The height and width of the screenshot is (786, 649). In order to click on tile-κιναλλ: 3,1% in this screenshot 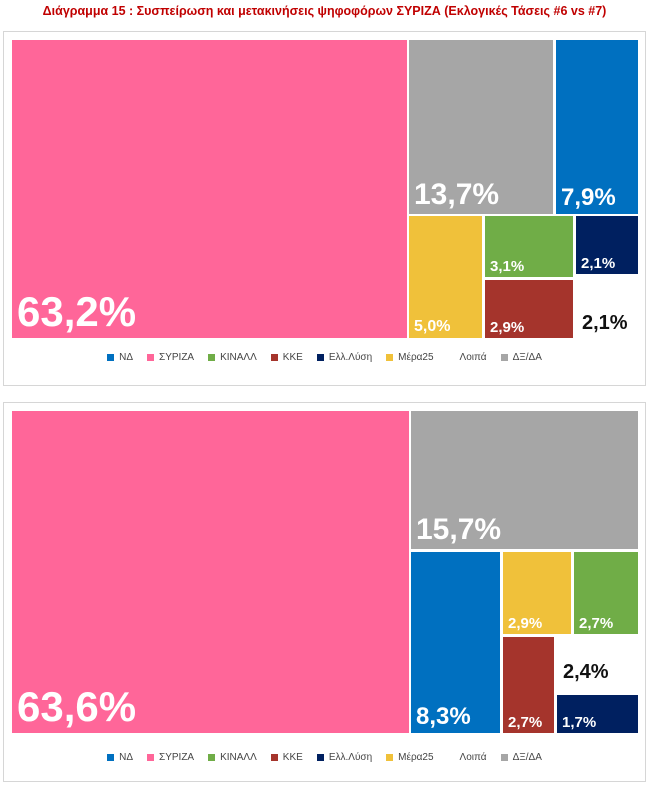, I will do `click(529, 246)`.